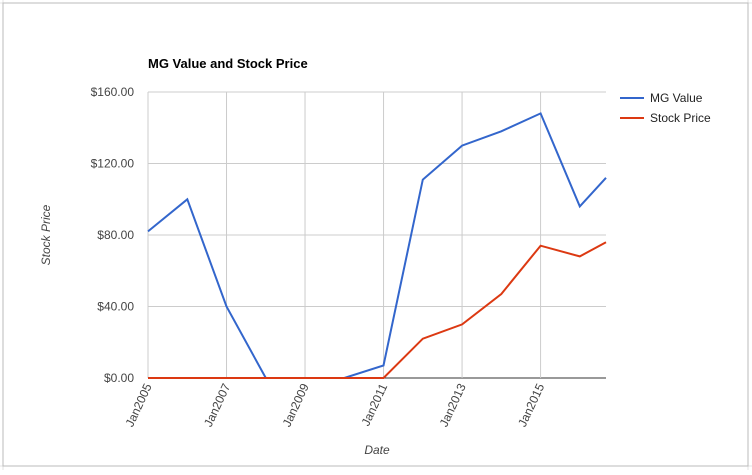  Describe the element at coordinates (46, 234) in the screenshot. I see `y-axis-title: Stock Price` at that location.